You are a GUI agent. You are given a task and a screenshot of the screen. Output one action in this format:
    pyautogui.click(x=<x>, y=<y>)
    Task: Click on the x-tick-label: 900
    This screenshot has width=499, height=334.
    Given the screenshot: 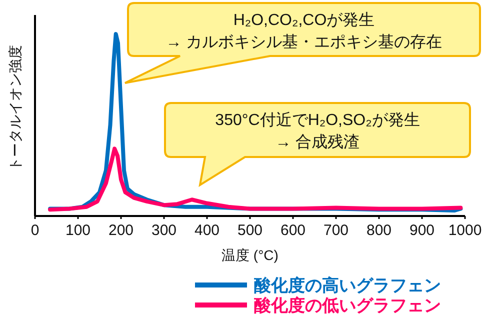 What is the action you would take?
    pyautogui.click(x=422, y=230)
    